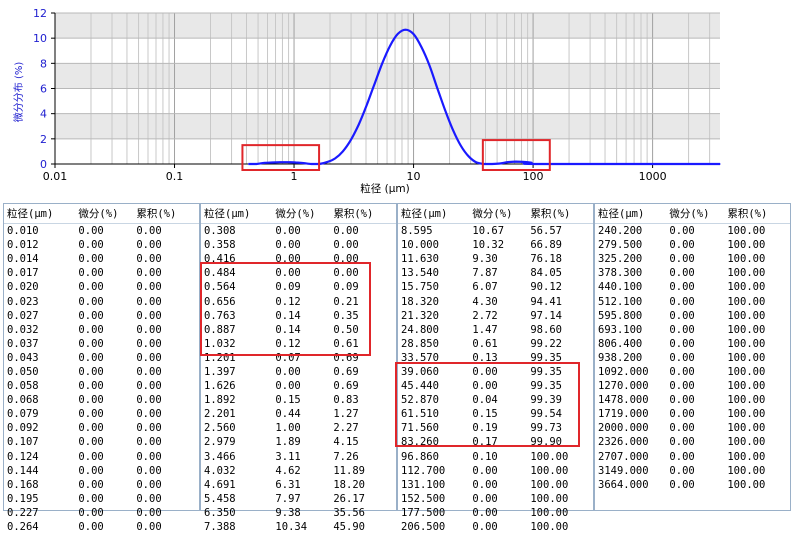 The image size is (800, 534). What do you see at coordinates (692, 344) in the screenshot?
I see `table-row: 806.400 0.00 100.00` at bounding box center [692, 344].